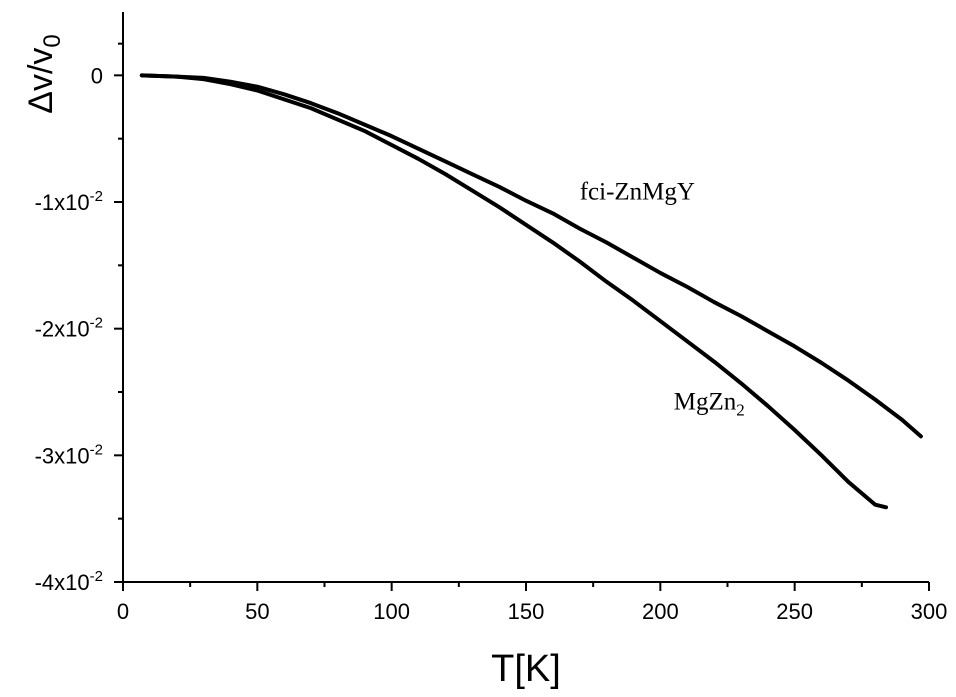 The height and width of the screenshot is (697, 956). Describe the element at coordinates (660, 611) in the screenshot. I see `x-tick-label: 200` at that location.